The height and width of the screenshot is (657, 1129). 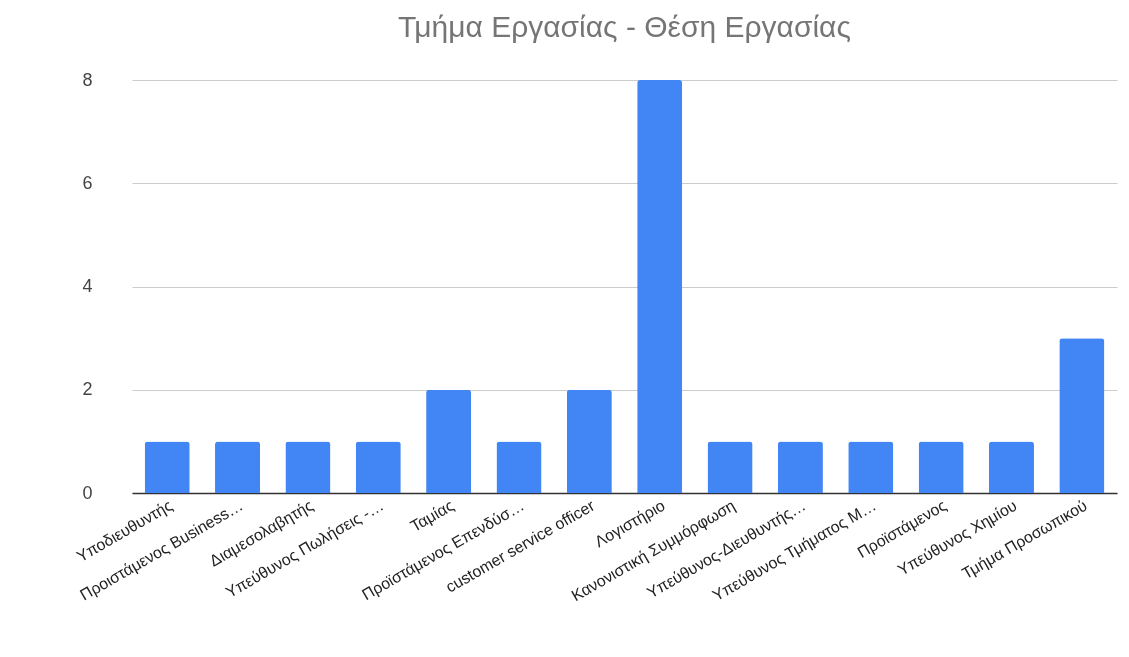 What do you see at coordinates (624, 26) in the screenshot?
I see `chart-title: Τμήμα Εργασίας - Θέση Εργασίας` at bounding box center [624, 26].